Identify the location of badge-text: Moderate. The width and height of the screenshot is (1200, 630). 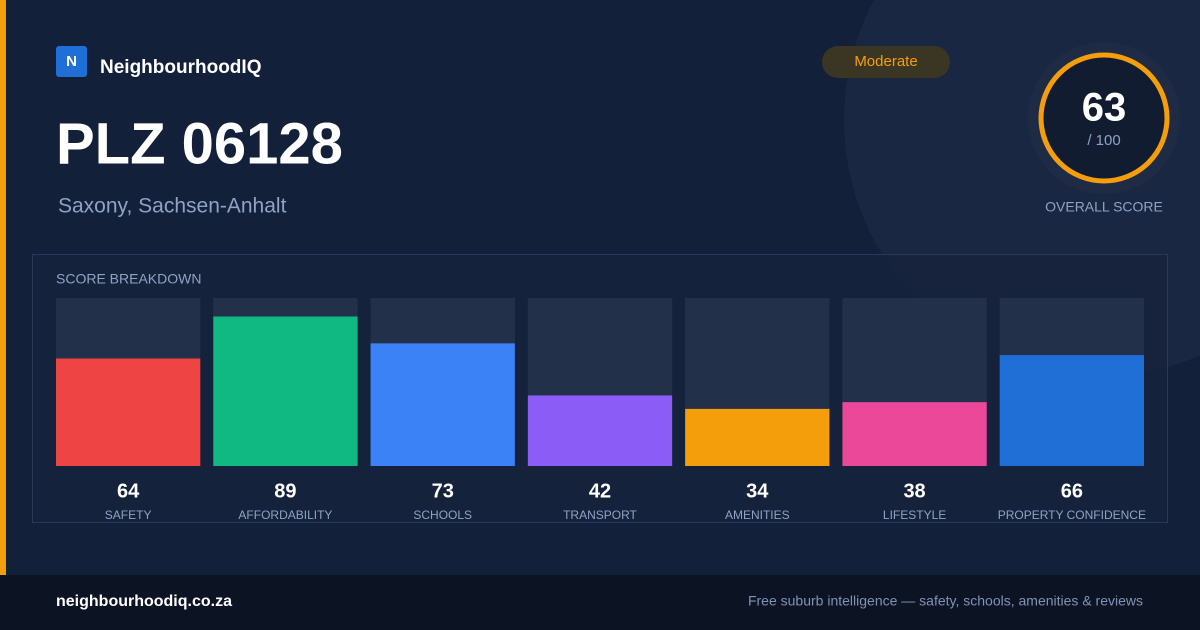
(885, 61).